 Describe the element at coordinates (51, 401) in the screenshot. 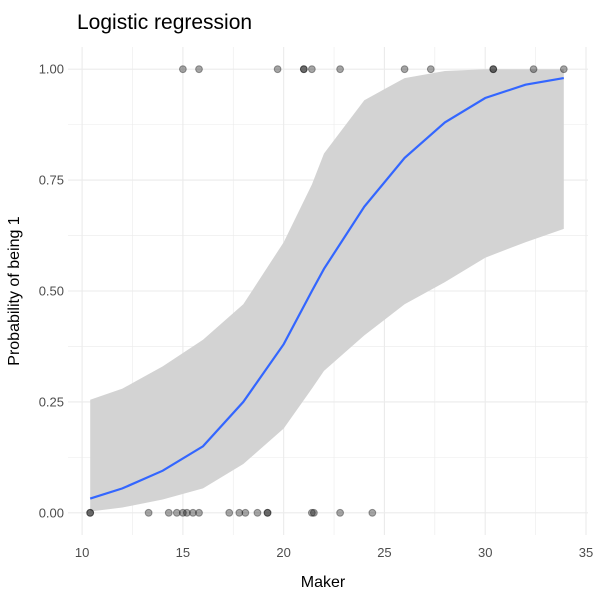

I see `y-tick-label: 0.25` at that location.